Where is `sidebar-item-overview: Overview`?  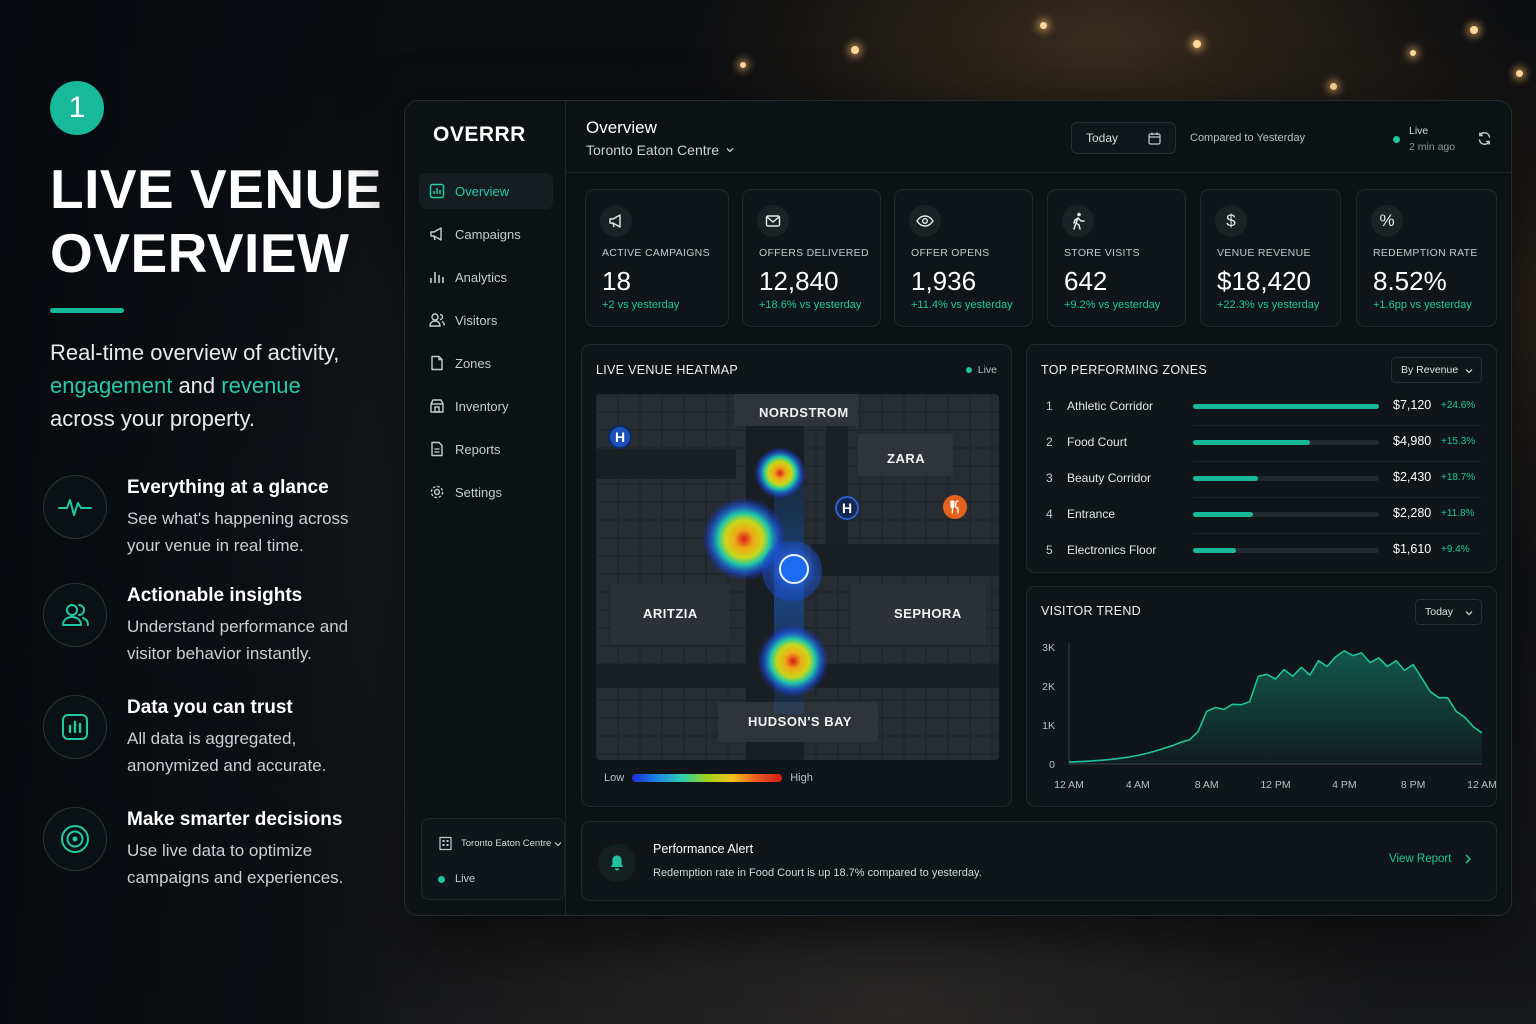 sidebar-item-overview: Overview is located at coordinates (486, 191).